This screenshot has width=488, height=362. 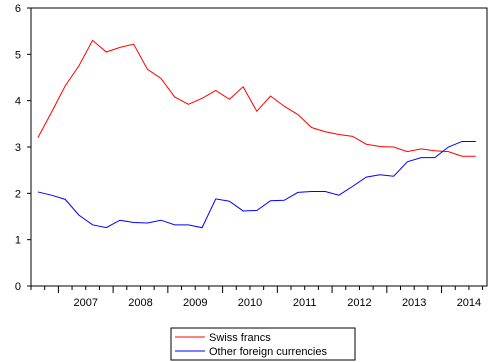 I want to click on x-tick-label: 2010, so click(x=250, y=303).